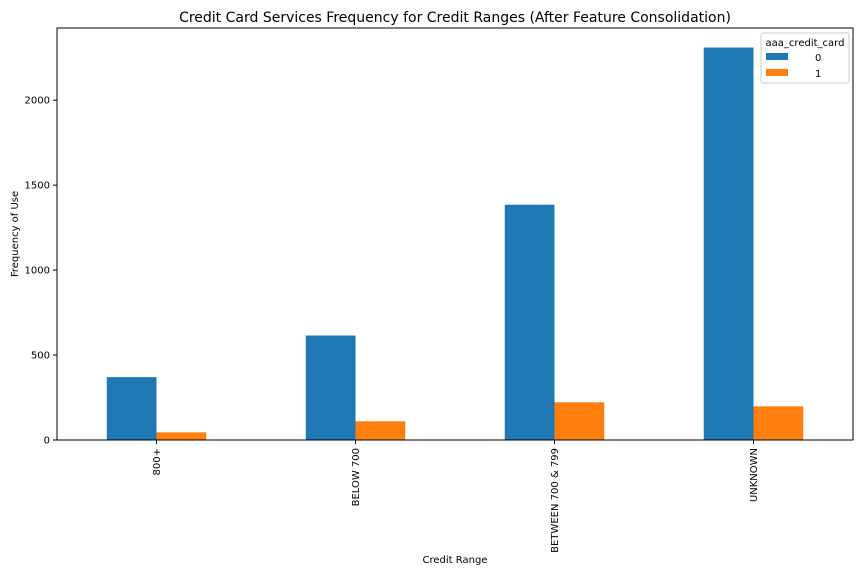 The image size is (864, 576). Describe the element at coordinates (818, 58) in the screenshot. I see `legend-label-0: 0` at that location.